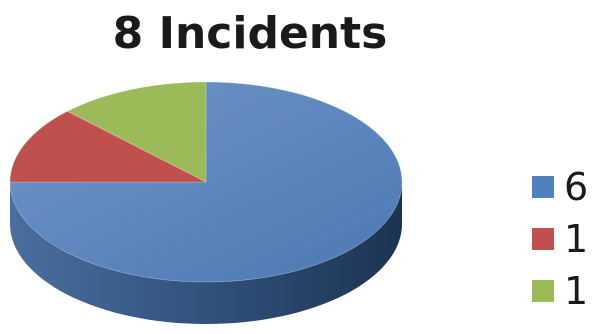  What do you see at coordinates (250, 33) in the screenshot?
I see `chart-title: 8 Incidents` at bounding box center [250, 33].